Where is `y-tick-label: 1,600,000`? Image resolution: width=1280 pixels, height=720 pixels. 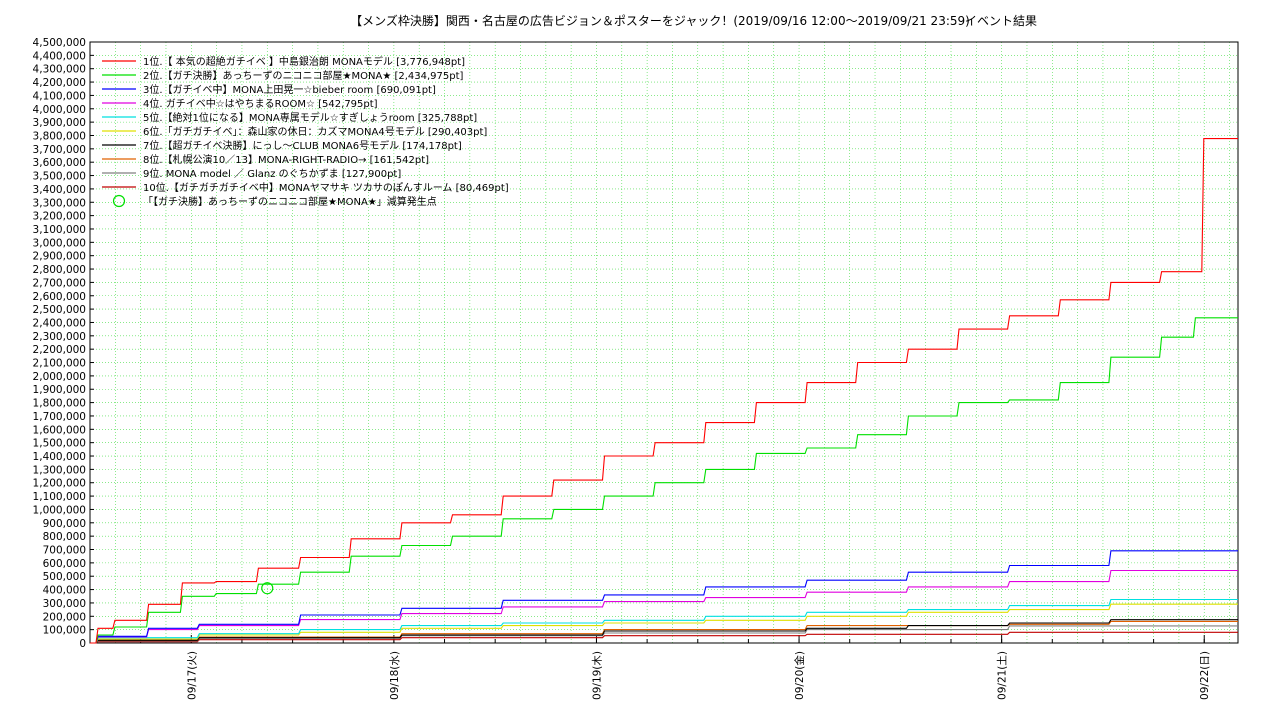
y-tick-label: 1,600,000 is located at coordinates (59, 430).